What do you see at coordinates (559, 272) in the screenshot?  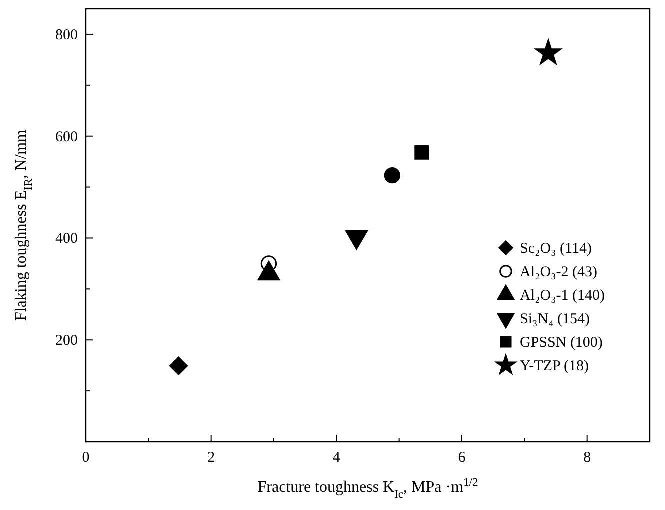 I see `legend-label: Al₂O₃-2 (43)` at bounding box center [559, 272].